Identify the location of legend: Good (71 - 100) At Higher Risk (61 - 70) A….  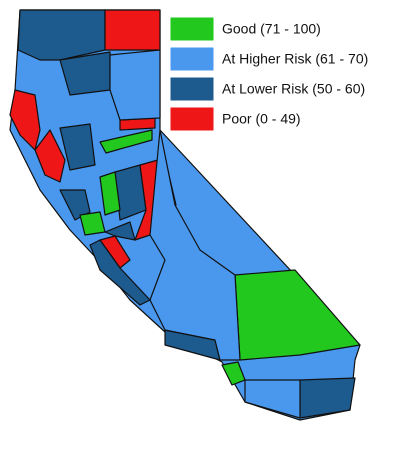
(268, 74).